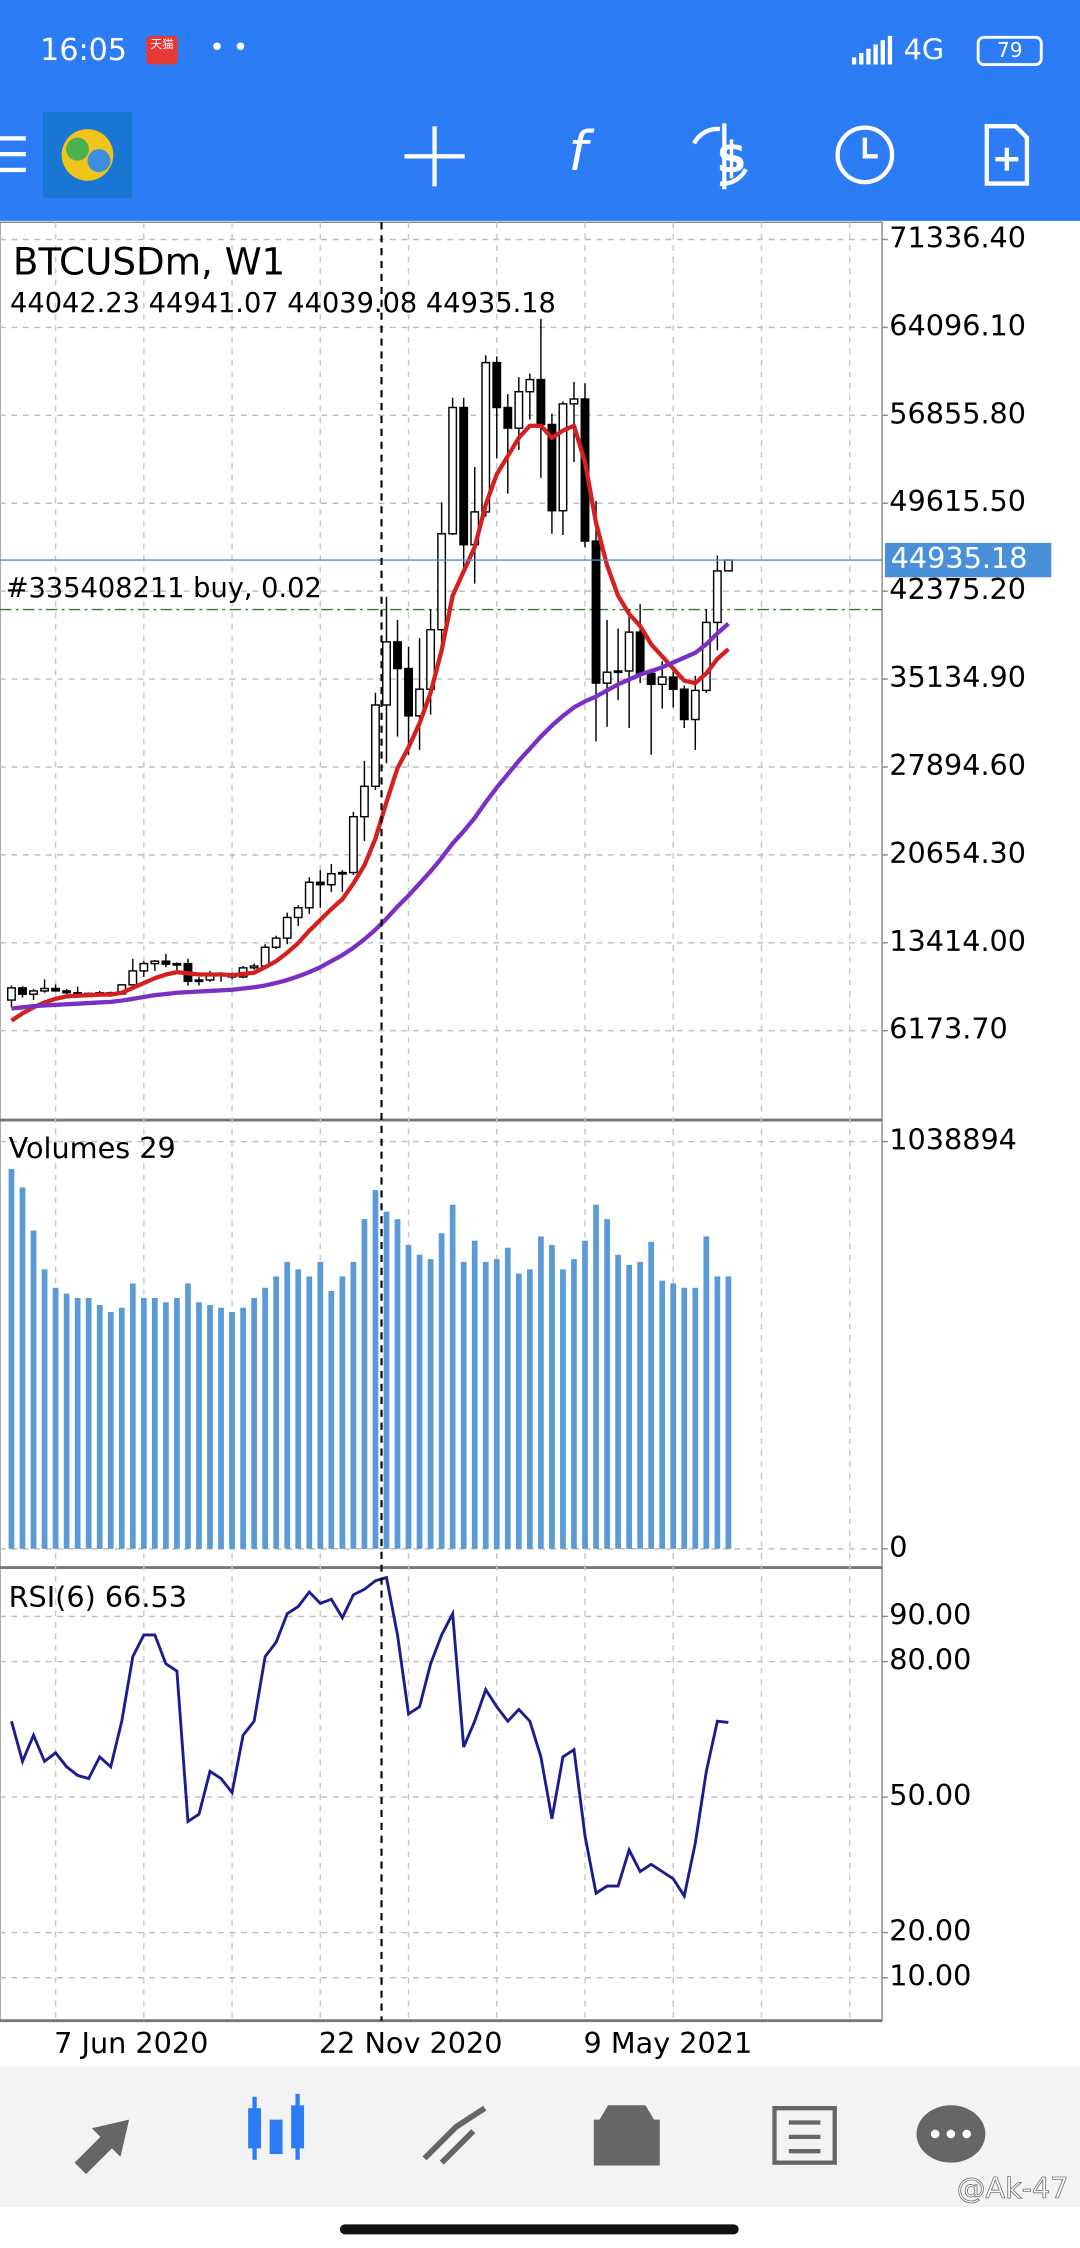 Image resolution: width=1080 pixels, height=2248 pixels. Describe the element at coordinates (957, 677) in the screenshot. I see `y-tick-label: 35134.90` at that location.